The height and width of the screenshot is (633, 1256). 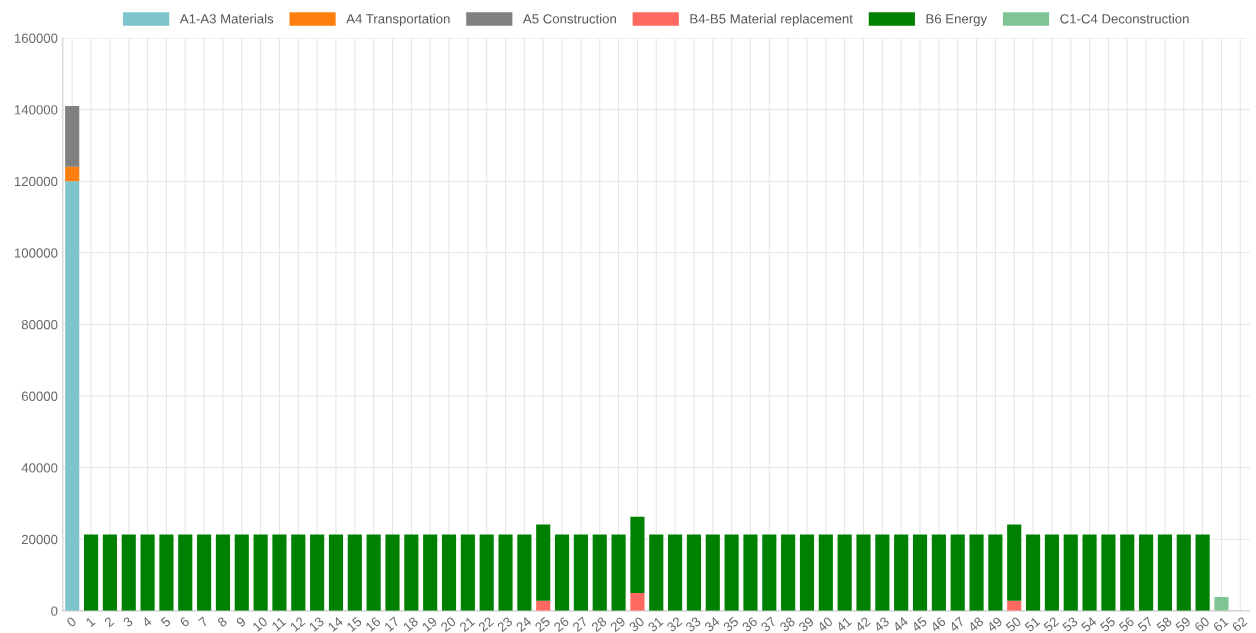 I want to click on x-tick-label: 42, so click(x=862, y=624).